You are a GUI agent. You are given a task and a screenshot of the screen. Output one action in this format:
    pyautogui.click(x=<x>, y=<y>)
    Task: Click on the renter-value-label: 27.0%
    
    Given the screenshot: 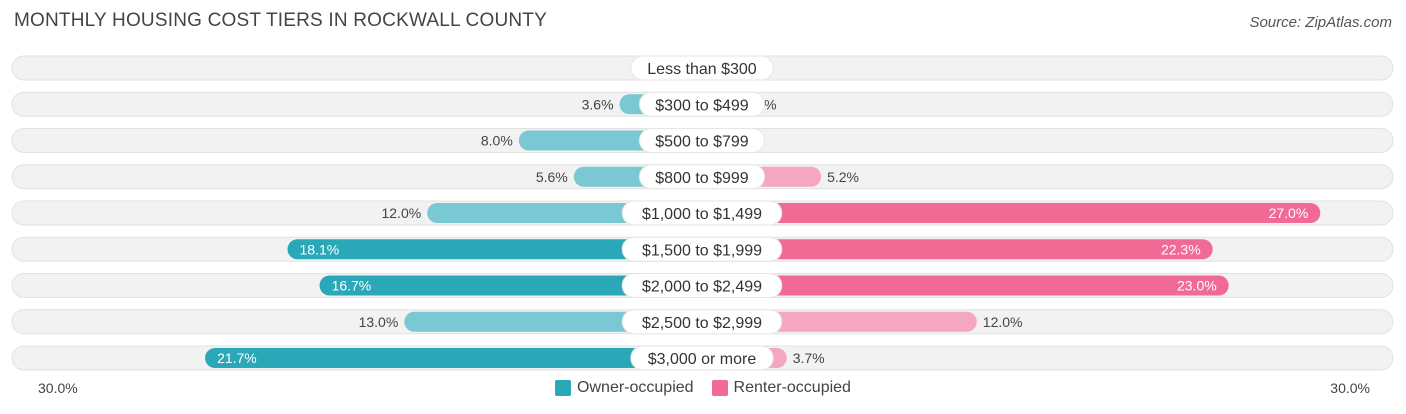 What is the action you would take?
    pyautogui.click(x=1289, y=213)
    